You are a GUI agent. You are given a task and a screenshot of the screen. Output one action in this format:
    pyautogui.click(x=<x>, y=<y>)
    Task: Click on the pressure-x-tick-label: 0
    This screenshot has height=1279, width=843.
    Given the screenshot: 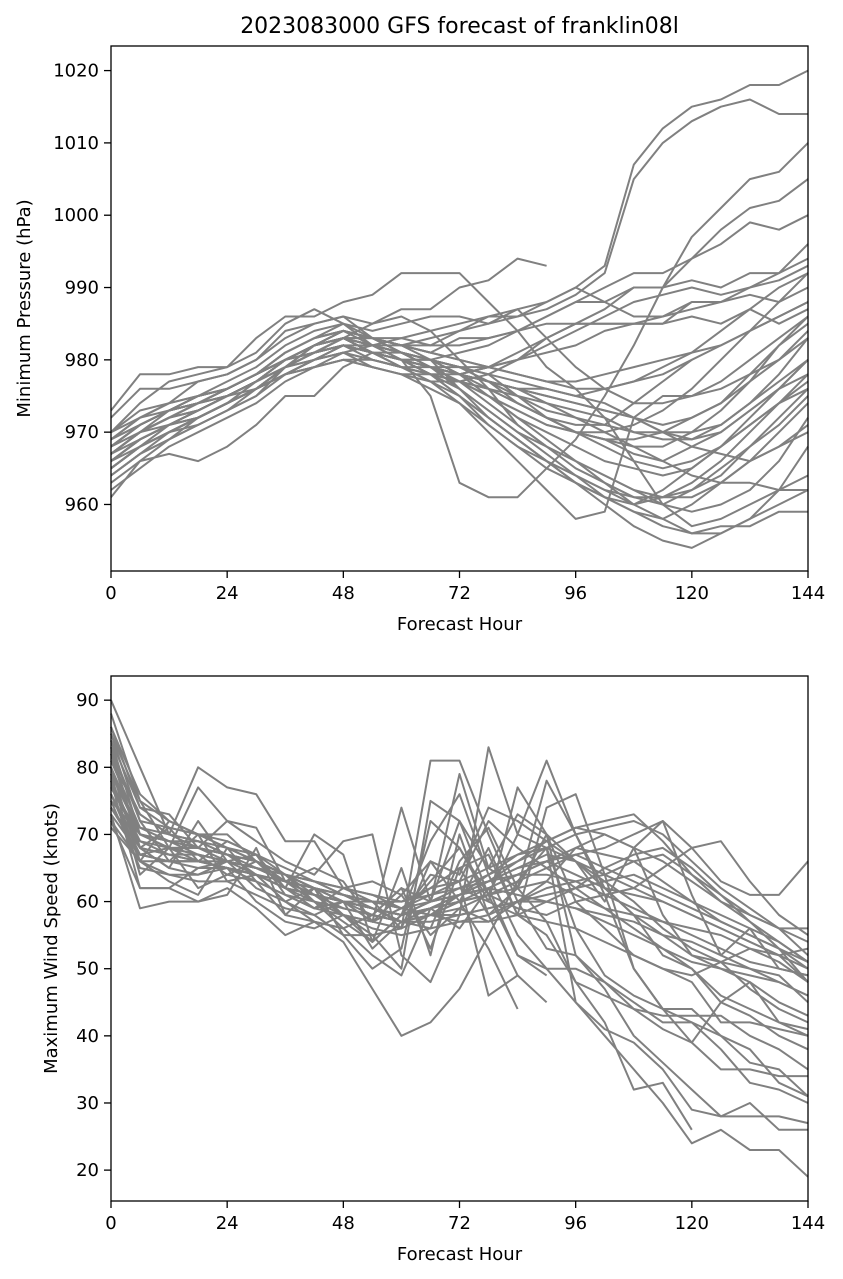 What is the action you would take?
    pyautogui.click(x=110, y=593)
    